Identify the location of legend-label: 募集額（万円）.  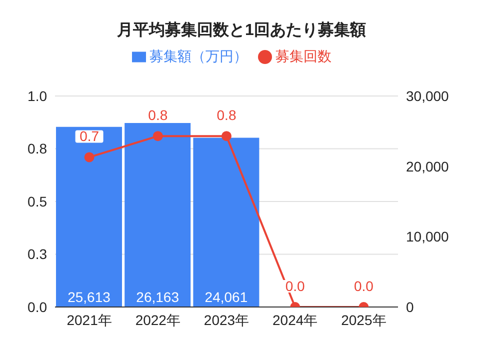
(199, 56).